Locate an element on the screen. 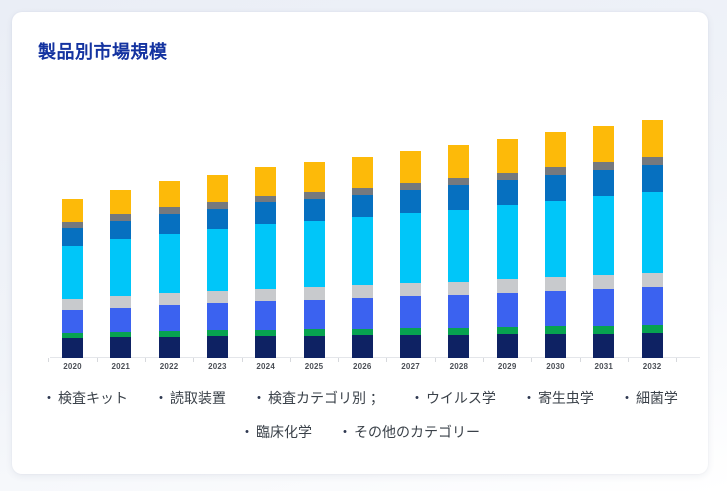 This screenshot has width=727, height=491. x-axis-label-2030: 2030 is located at coordinates (555, 366).